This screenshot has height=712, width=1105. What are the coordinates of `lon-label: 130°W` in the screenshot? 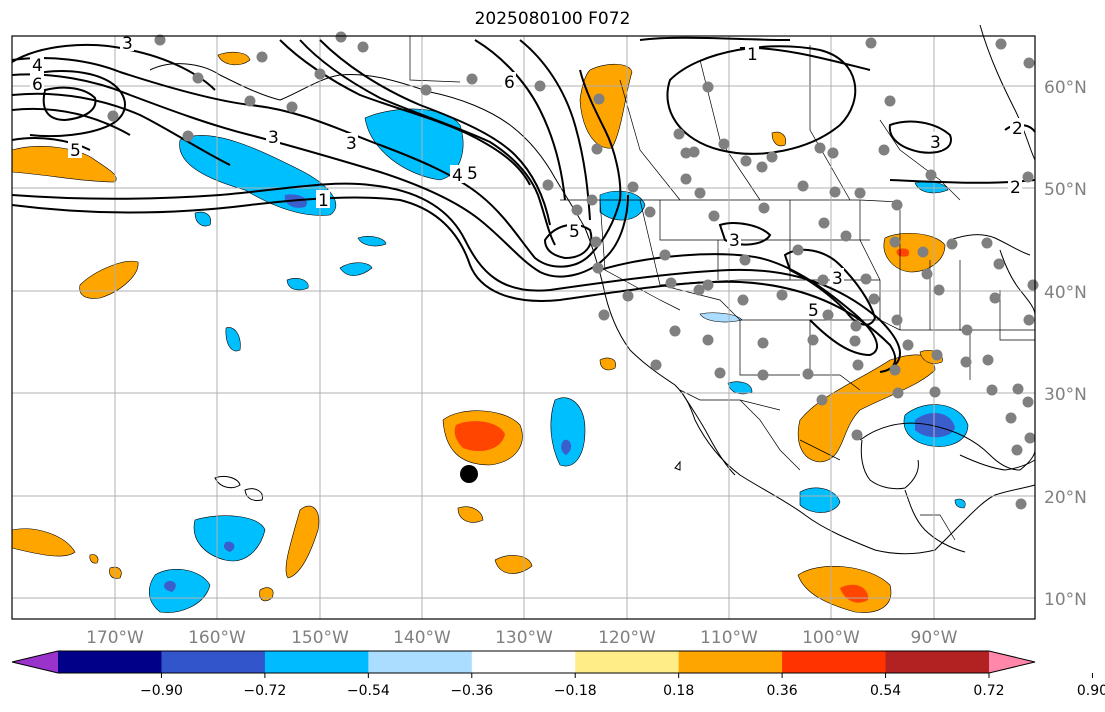 It's located at (524, 638).